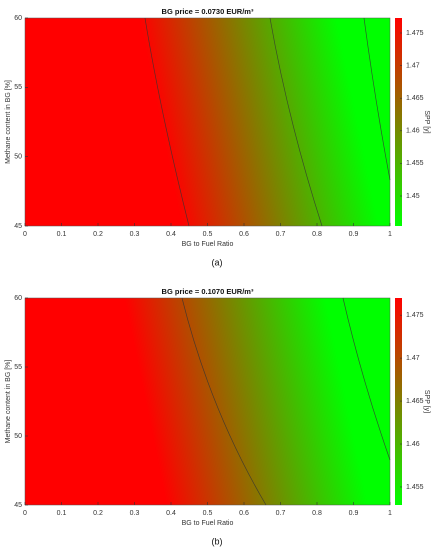  What do you see at coordinates (217, 541) in the screenshot?
I see `panel-label: (b)` at bounding box center [217, 541].